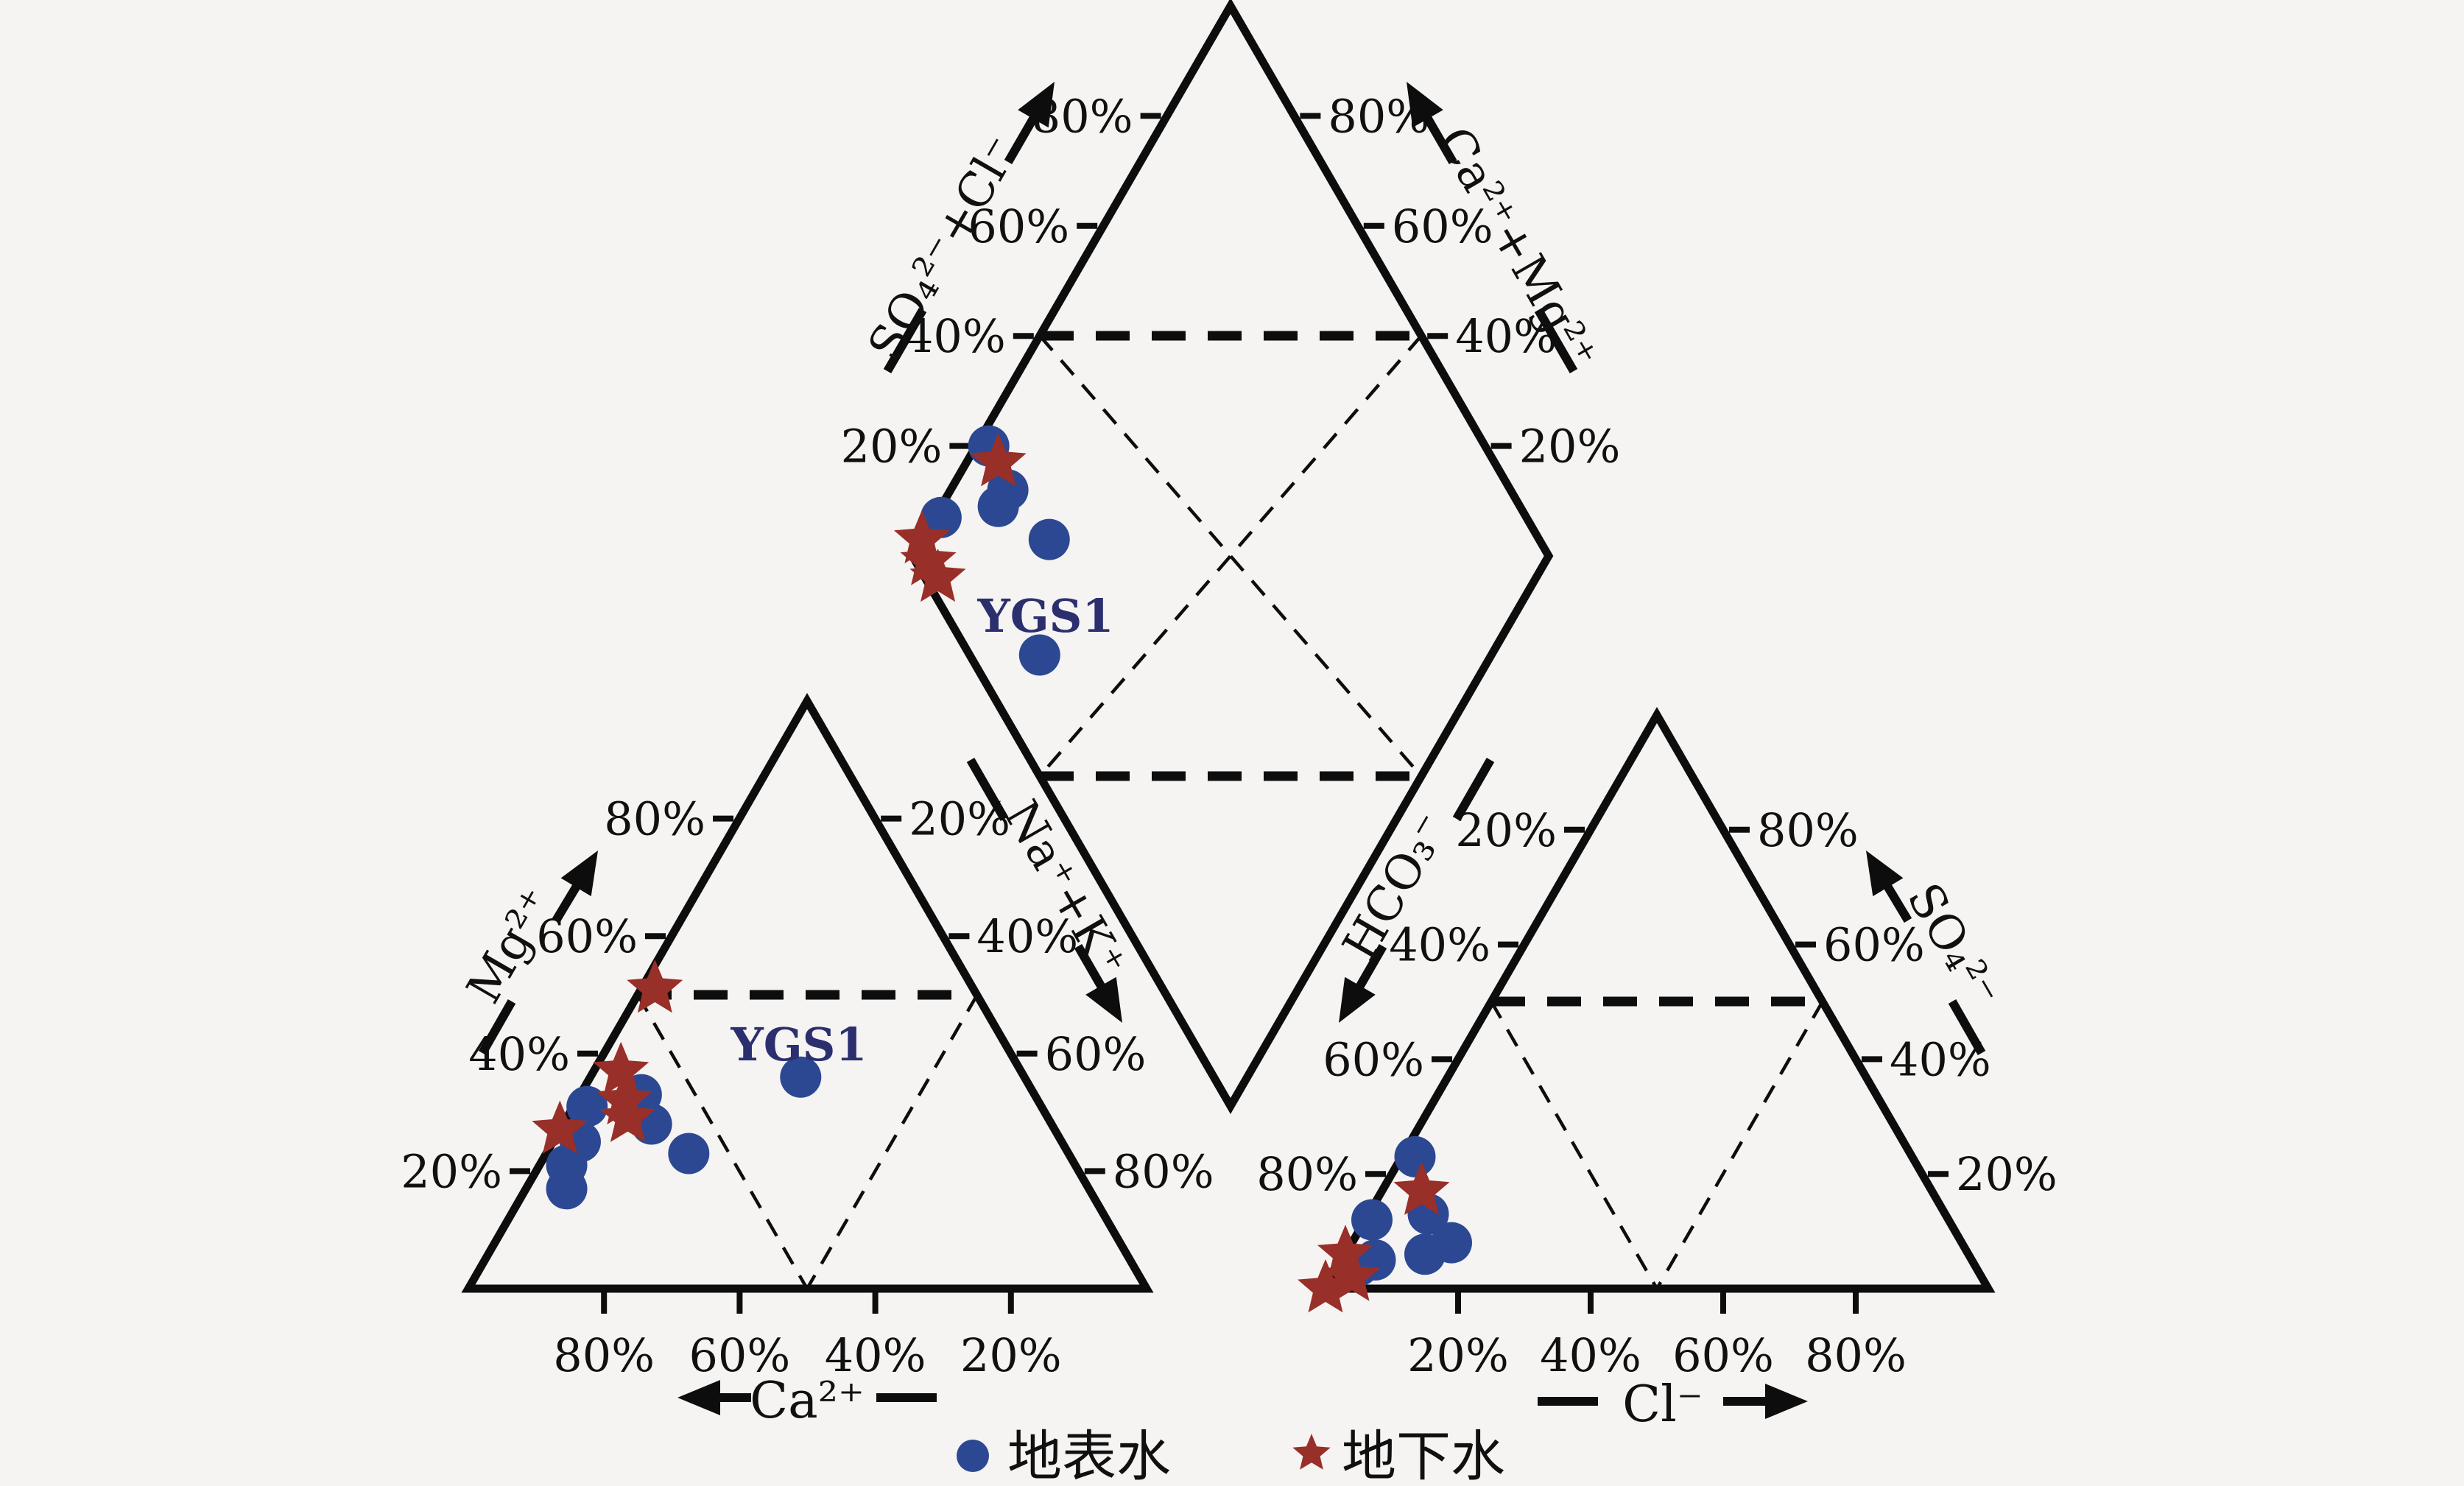 The width and height of the screenshot is (2464, 1486). I want to click on anion-frame, so click(1657, 1000).